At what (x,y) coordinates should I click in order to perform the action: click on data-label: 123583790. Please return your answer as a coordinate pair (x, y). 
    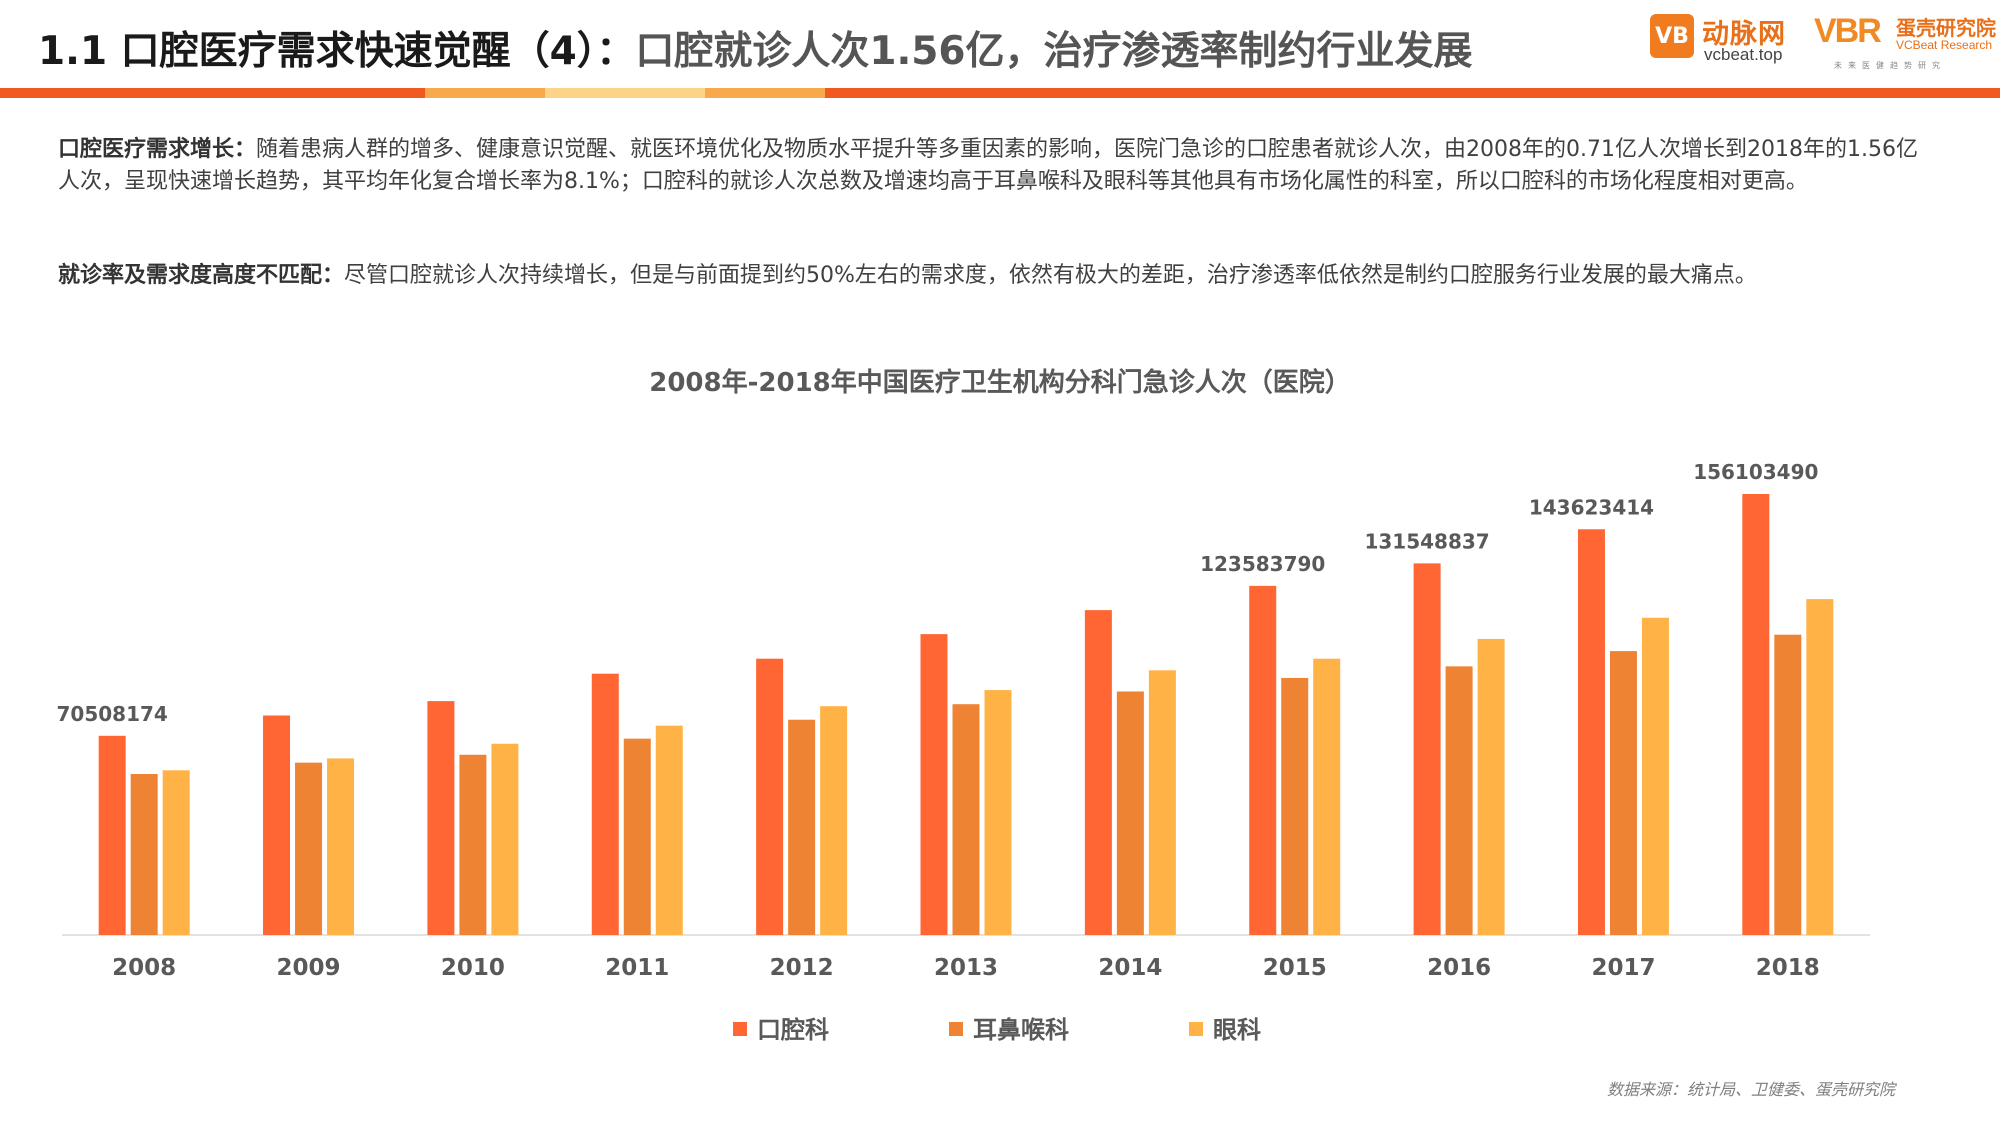
    Looking at the image, I should click on (1262, 564).